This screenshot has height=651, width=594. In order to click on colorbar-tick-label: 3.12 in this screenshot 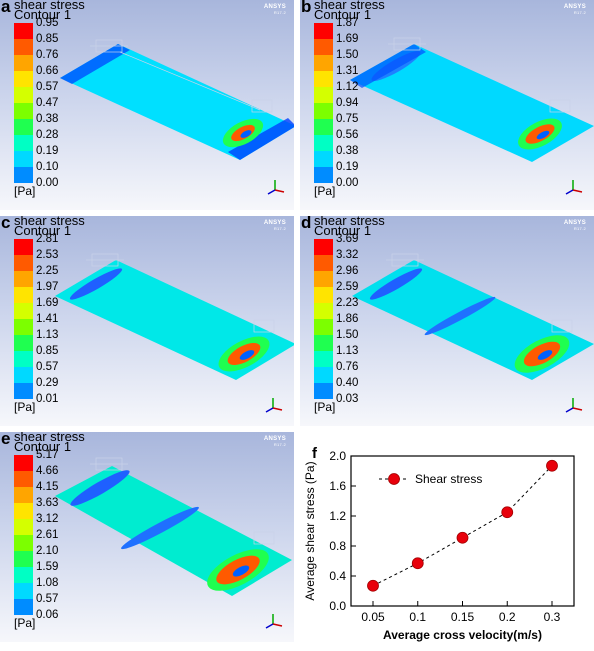, I will do `click(47, 519)`.